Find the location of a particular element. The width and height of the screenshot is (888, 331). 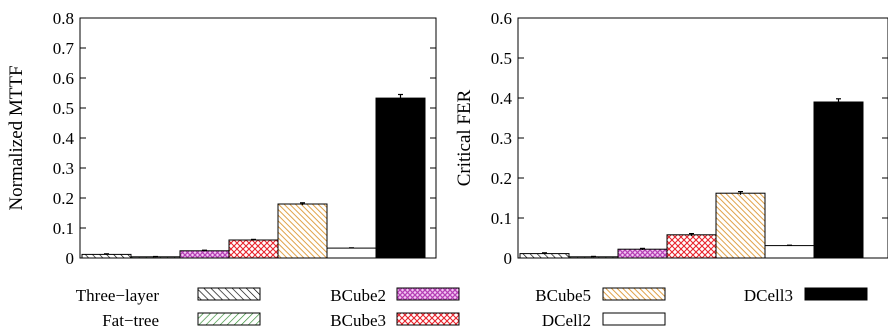

legend-label: Fat−tree is located at coordinates (130, 320).